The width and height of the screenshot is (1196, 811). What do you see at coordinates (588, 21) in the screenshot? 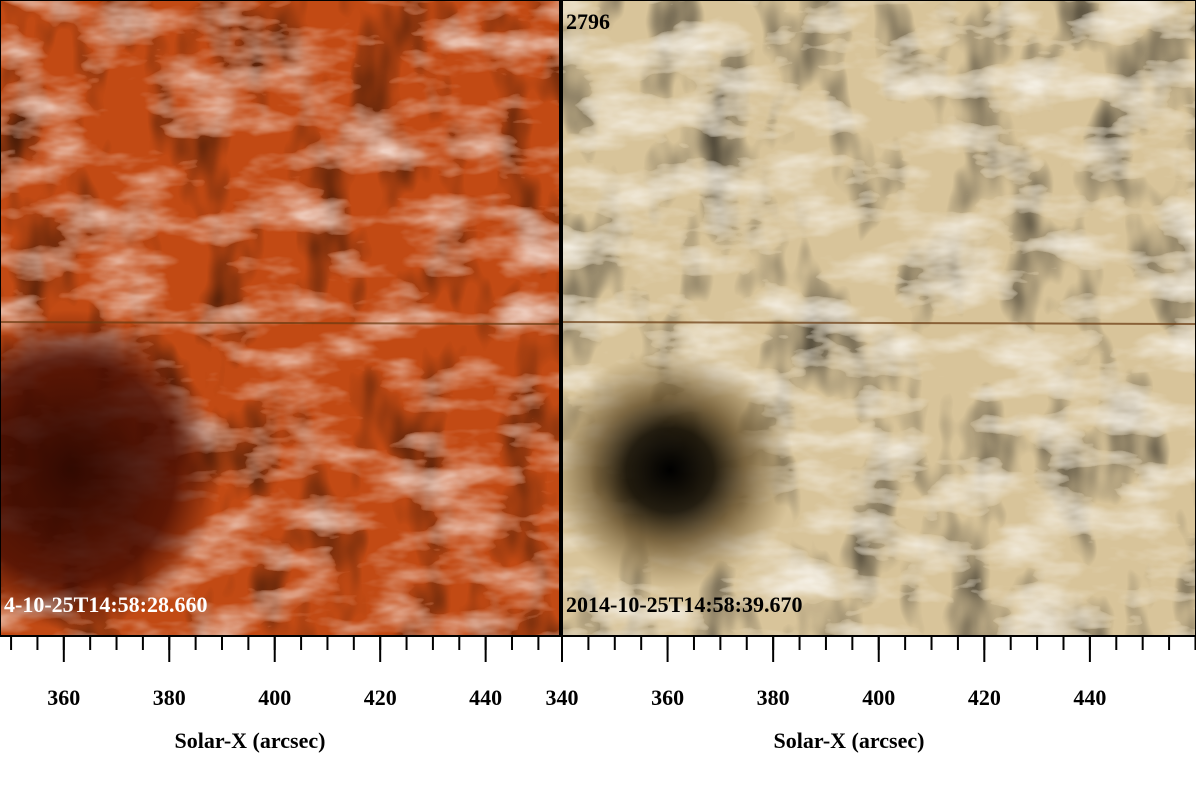
I see `panel-title: 2796` at bounding box center [588, 21].